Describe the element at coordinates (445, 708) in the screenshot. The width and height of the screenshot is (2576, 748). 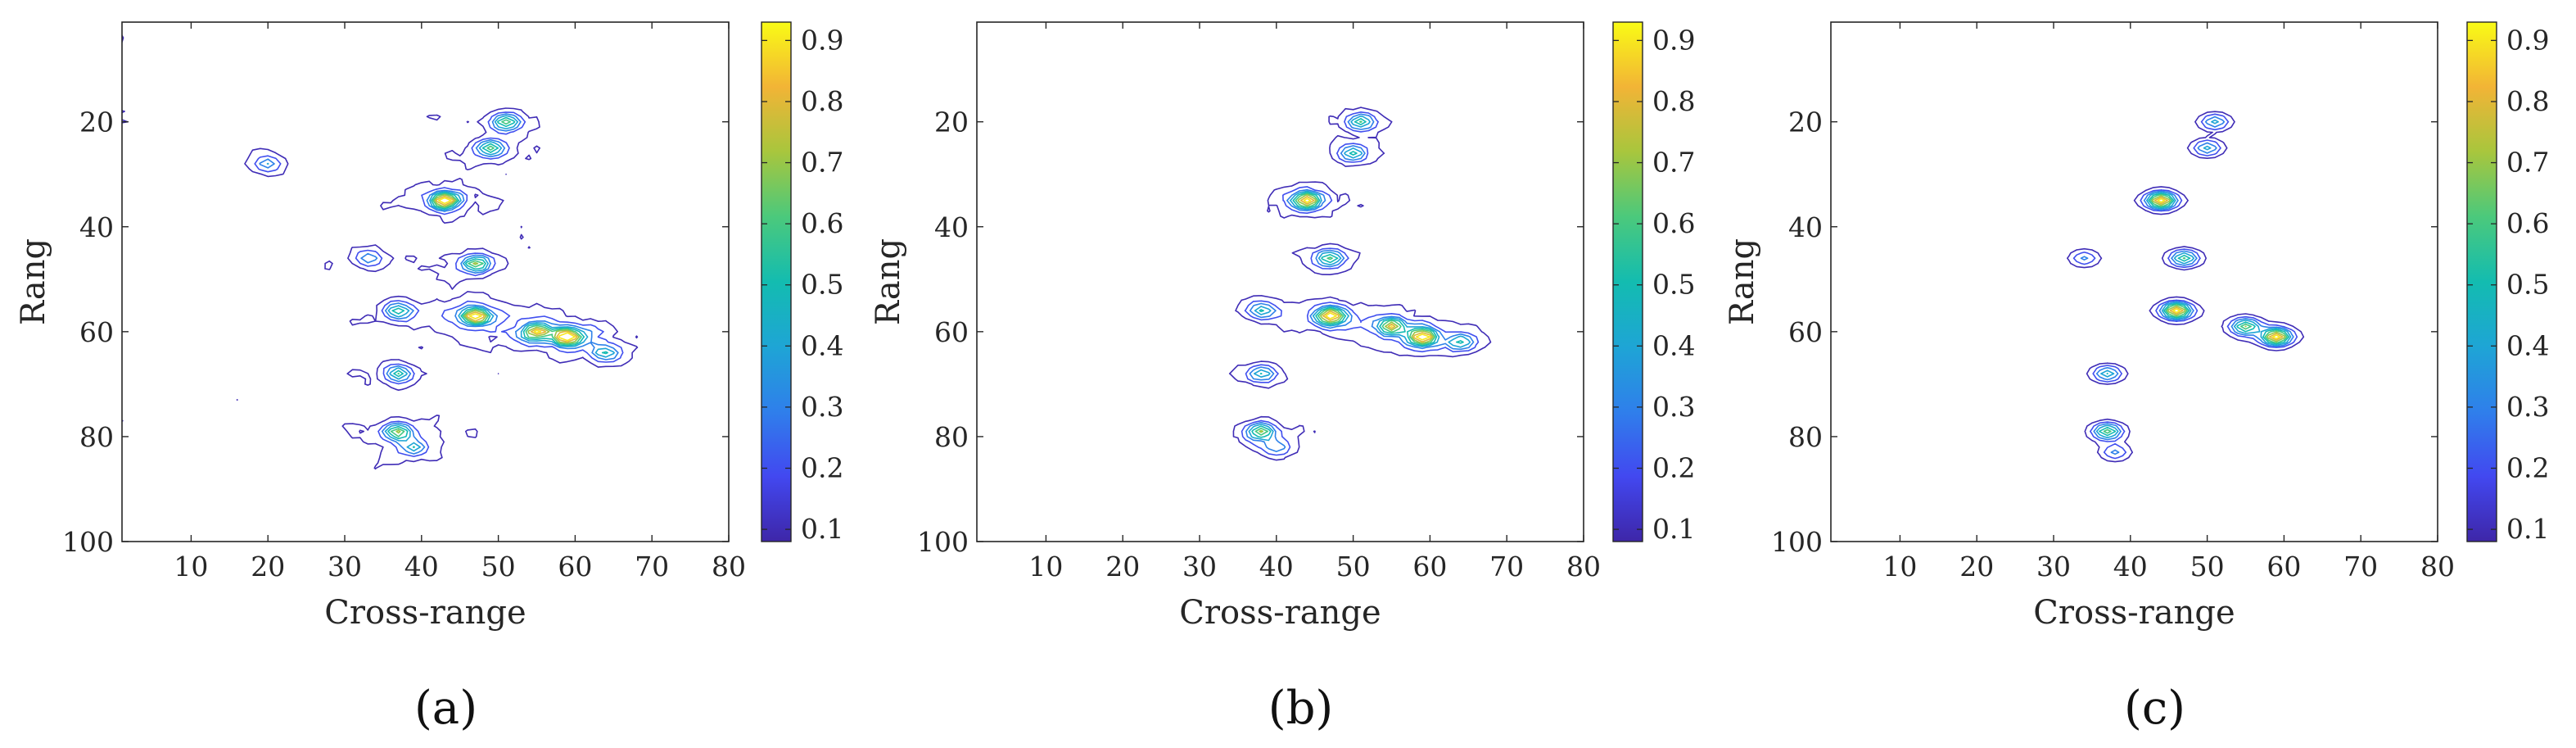
I see `panel-caption: (a)` at that location.